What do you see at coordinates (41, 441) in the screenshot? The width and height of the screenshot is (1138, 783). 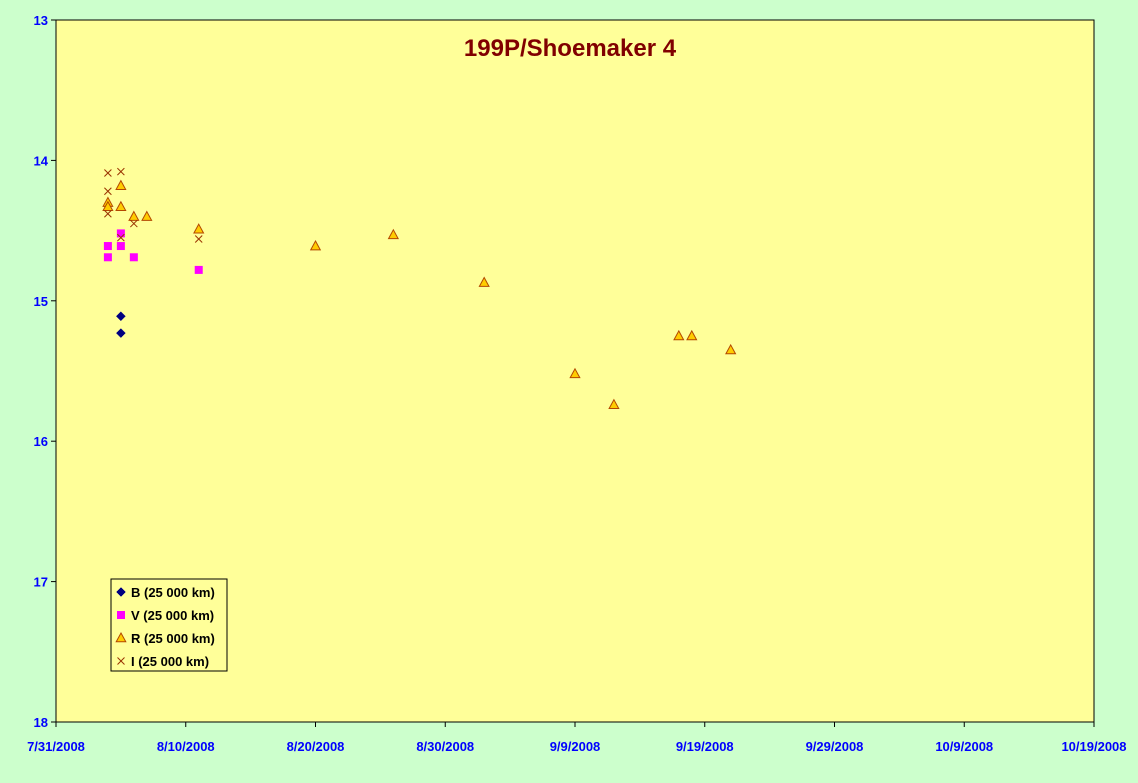 I see `y-tick-label: 16` at bounding box center [41, 441].